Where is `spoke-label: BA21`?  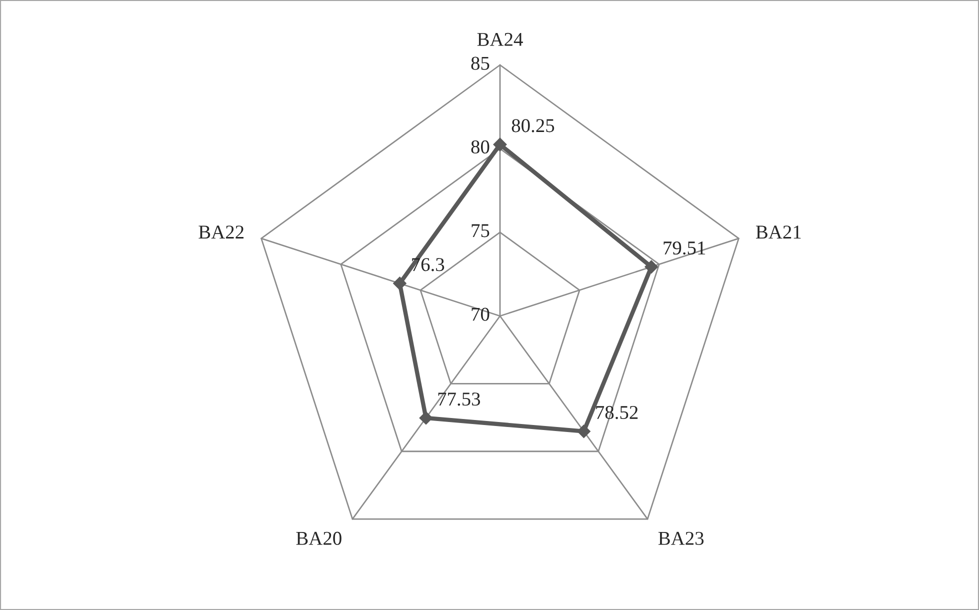 spoke-label: BA21 is located at coordinates (778, 232).